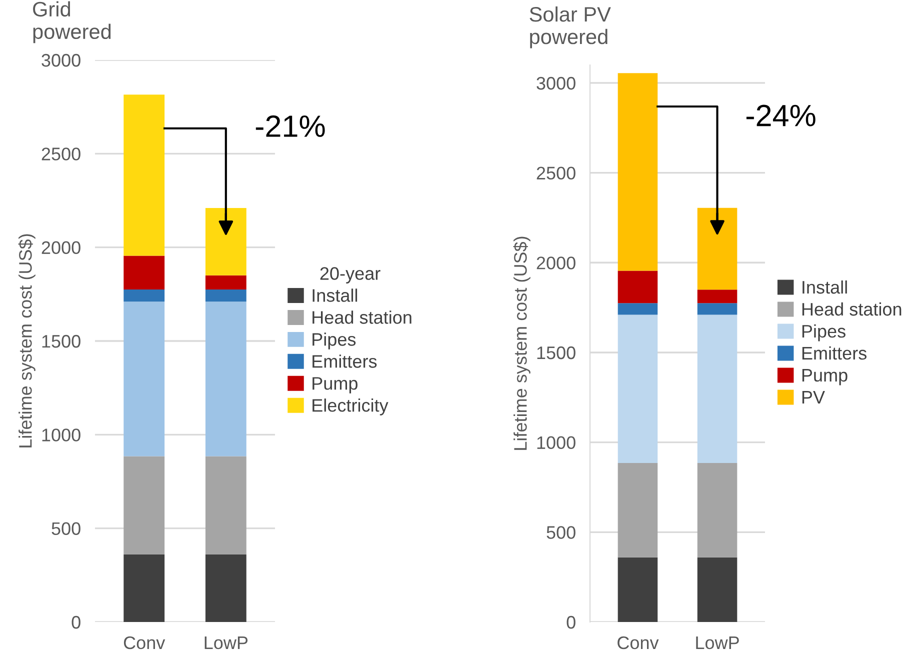 This screenshot has height=661, width=913. I want to click on legend-label: PV, so click(813, 397).